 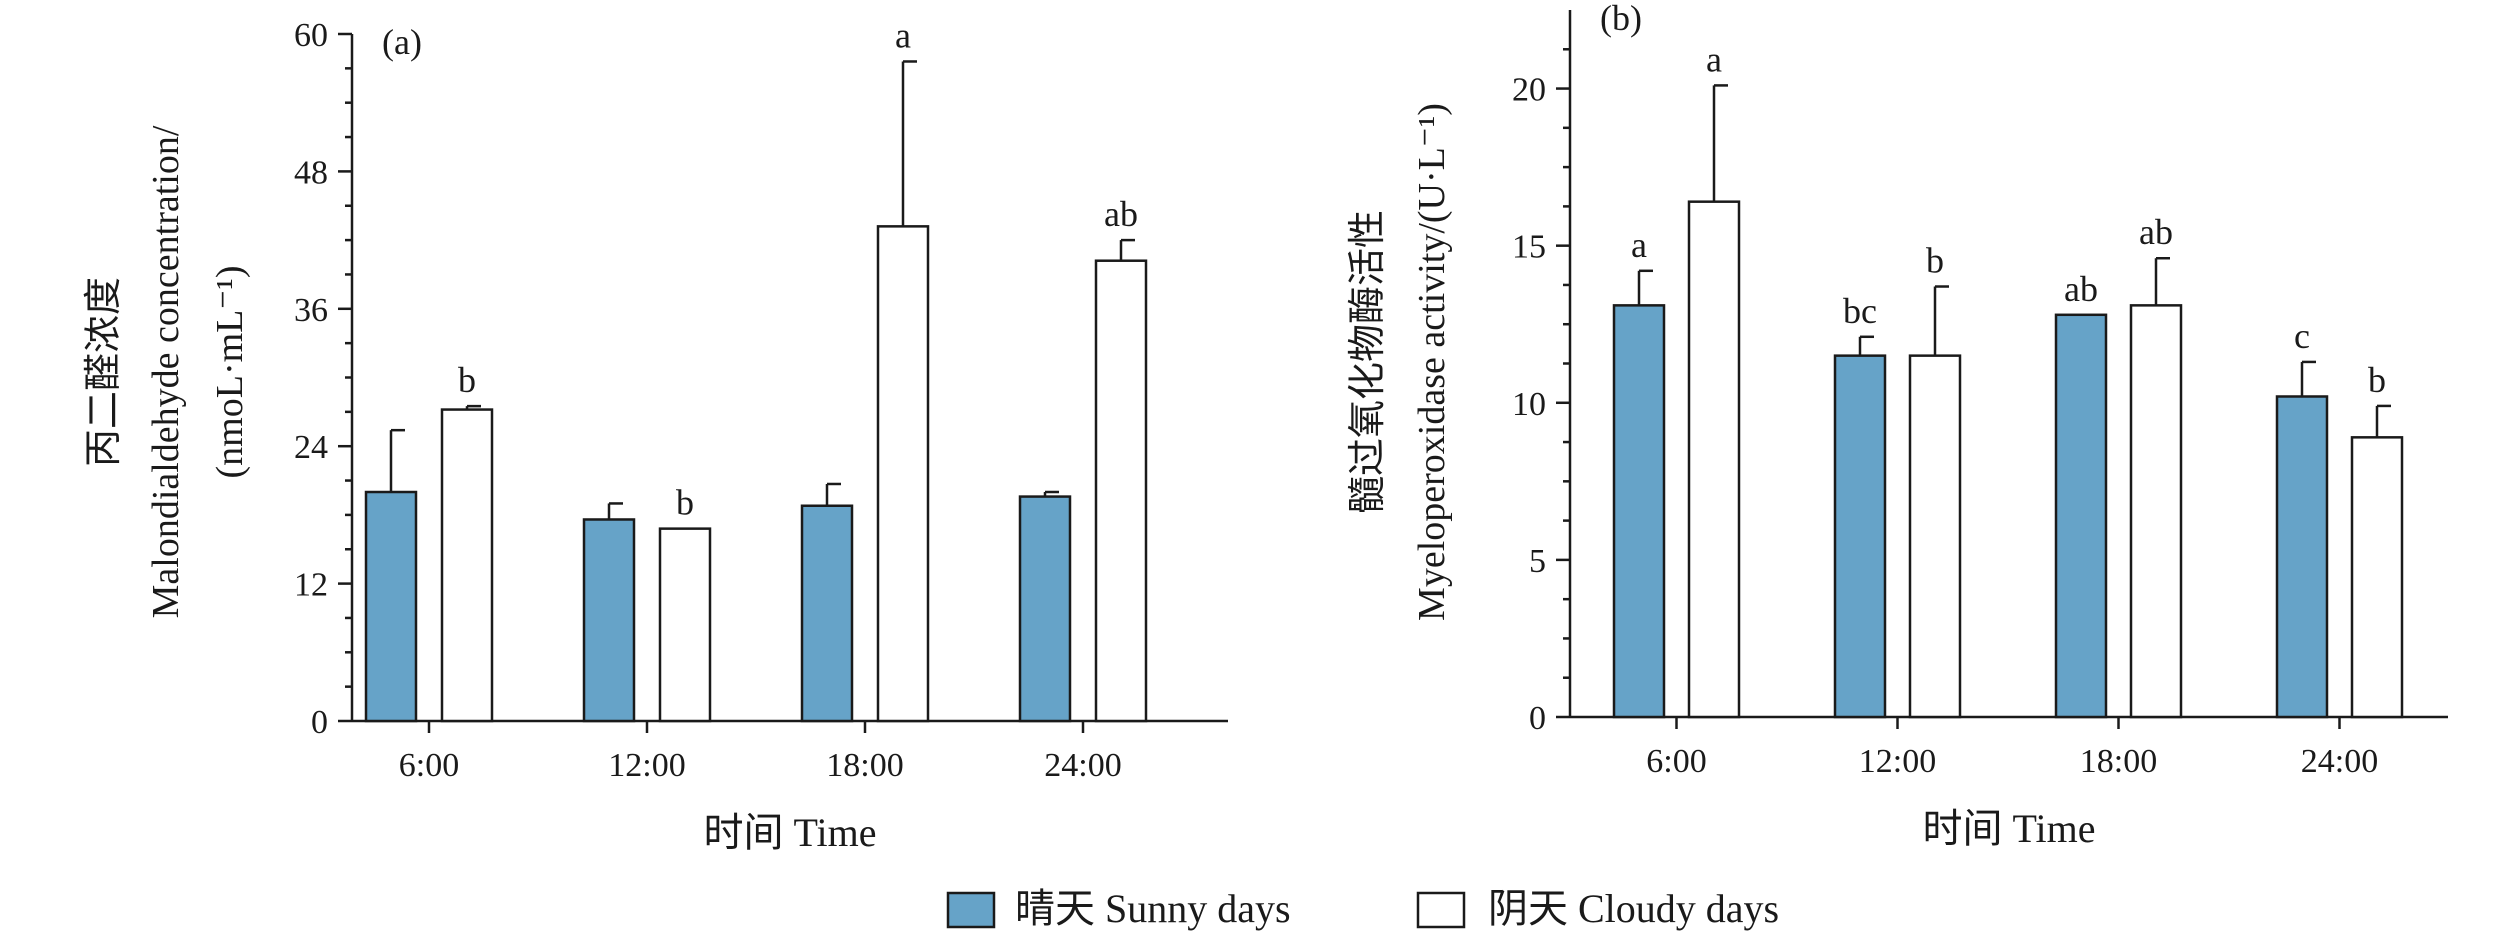 I want to click on y-tick-label: 20, so click(x=1529, y=90).